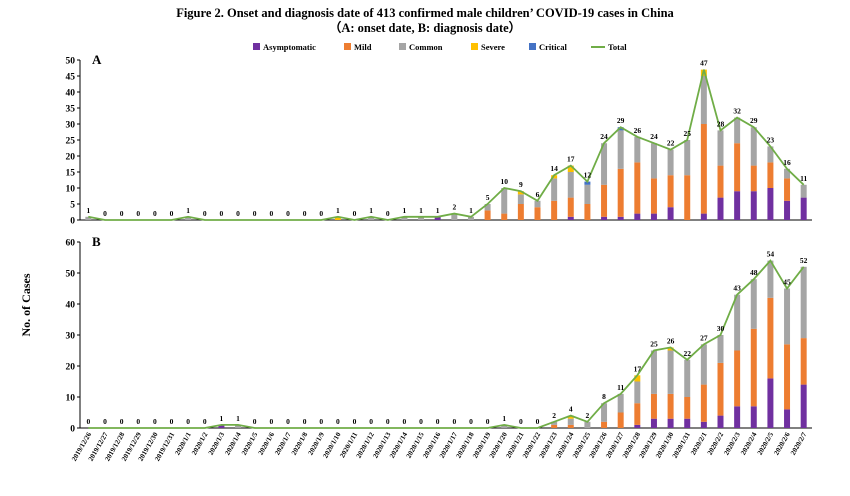 This screenshot has height=496, width=850. I want to click on panel-a-total-label: 26, so click(638, 130).